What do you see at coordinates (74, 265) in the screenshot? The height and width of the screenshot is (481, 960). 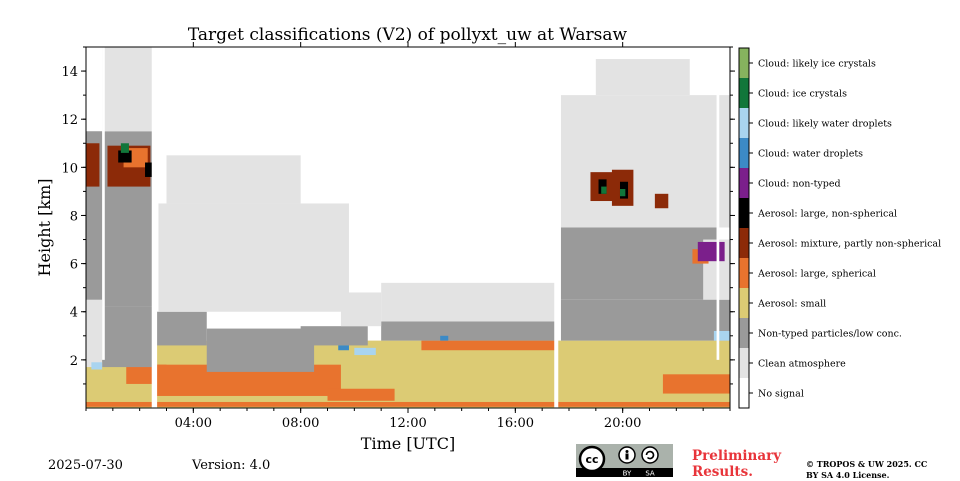 I see `y-tick-label: 6` at bounding box center [74, 265].